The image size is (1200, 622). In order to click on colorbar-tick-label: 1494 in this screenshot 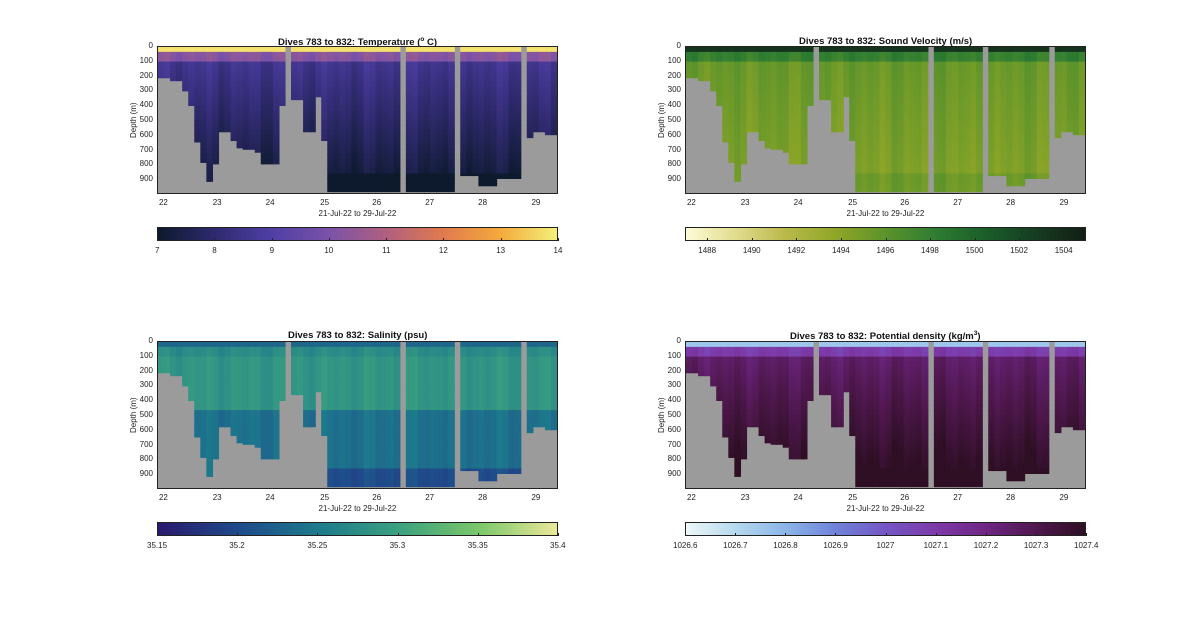, I will do `click(840, 250)`.